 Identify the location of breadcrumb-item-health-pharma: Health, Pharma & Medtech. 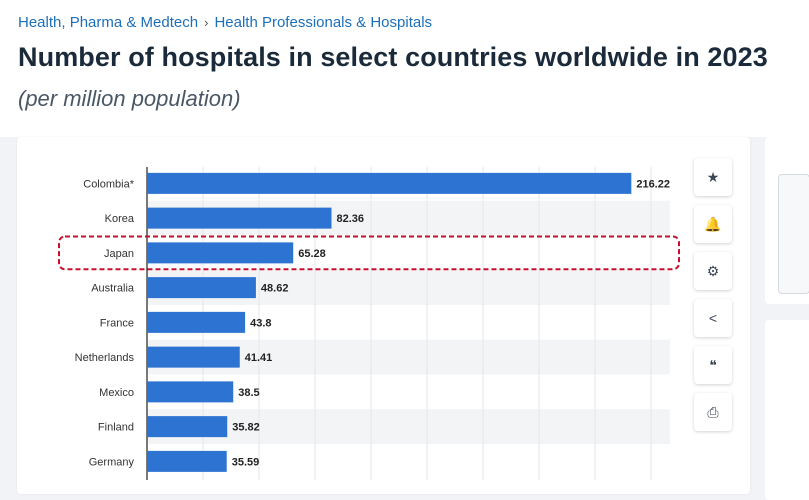
(108, 22).